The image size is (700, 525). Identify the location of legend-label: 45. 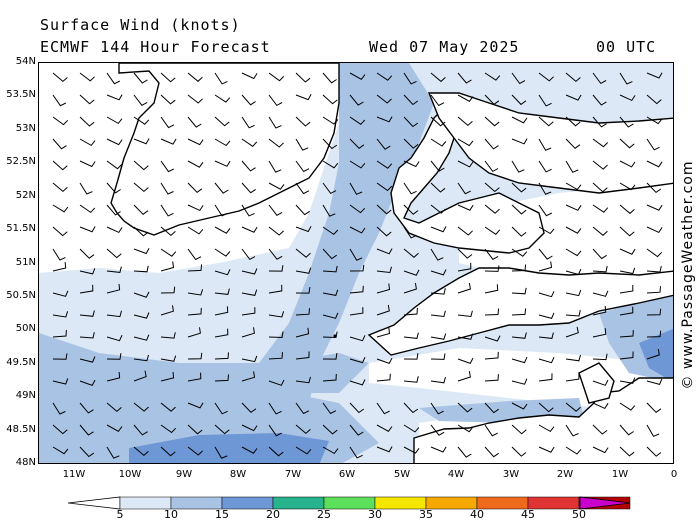
(528, 514).